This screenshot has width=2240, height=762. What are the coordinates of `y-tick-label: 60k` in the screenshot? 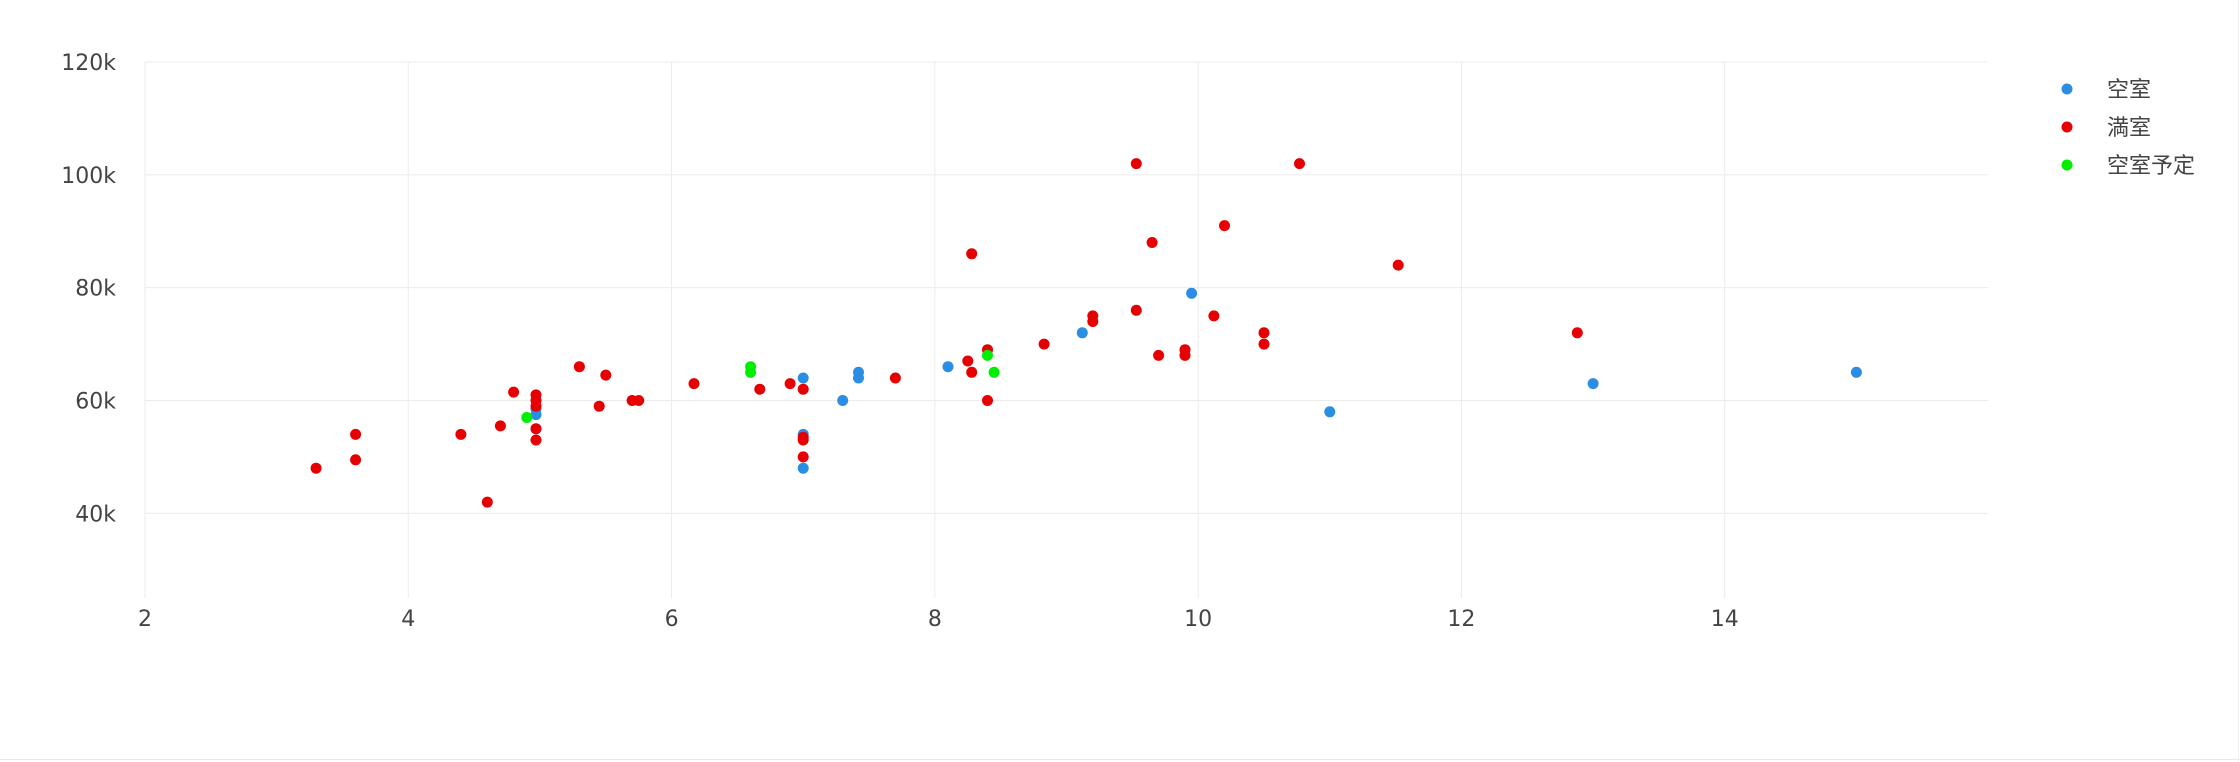 It's located at (95, 402).